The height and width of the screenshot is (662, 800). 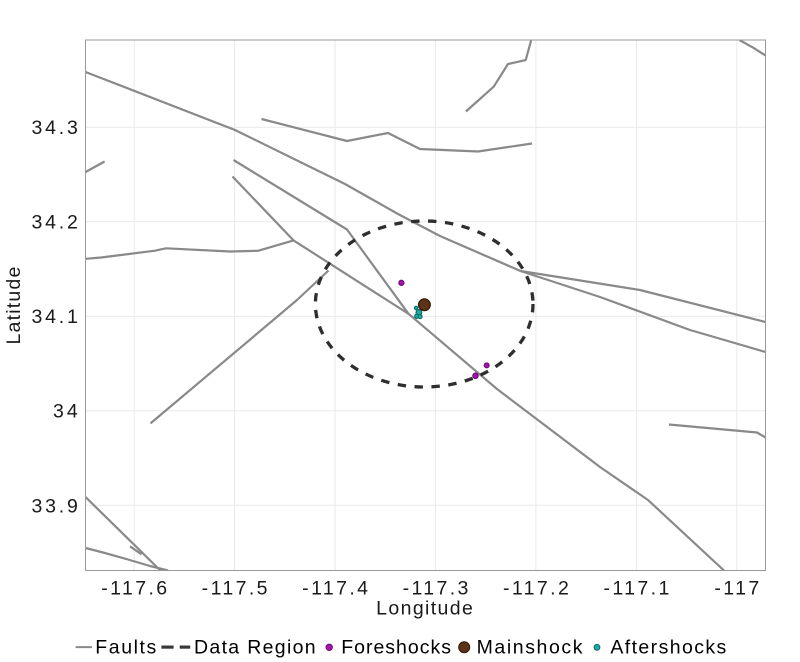 What do you see at coordinates (531, 648) in the screenshot?
I see `svg-text: Mainshock` at bounding box center [531, 648].